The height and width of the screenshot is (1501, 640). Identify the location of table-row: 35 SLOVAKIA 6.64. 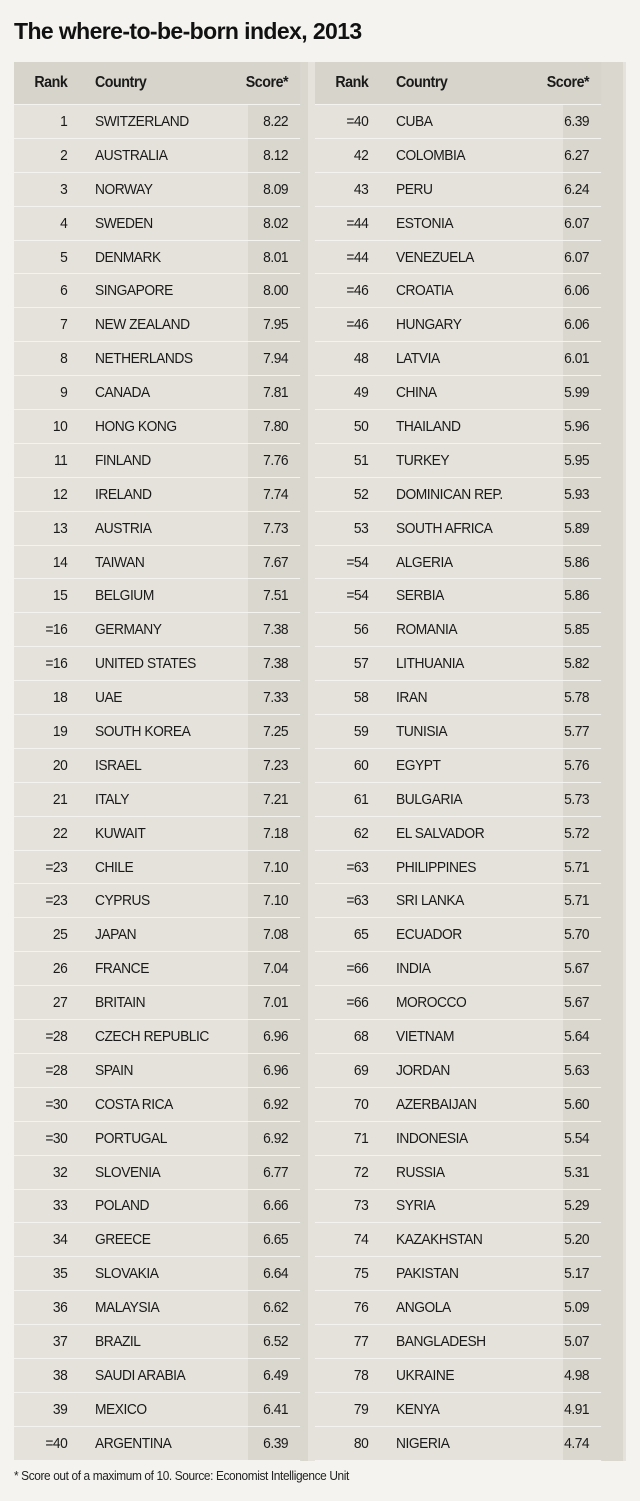
(157, 1274).